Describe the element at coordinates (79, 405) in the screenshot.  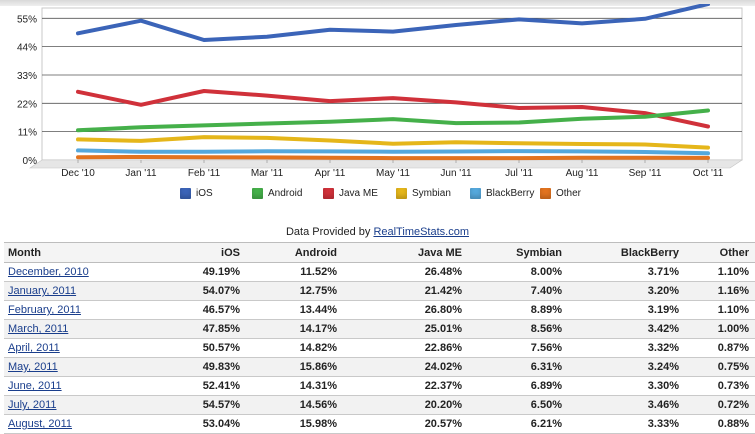
I see `month-cell: July, 2011` at that location.